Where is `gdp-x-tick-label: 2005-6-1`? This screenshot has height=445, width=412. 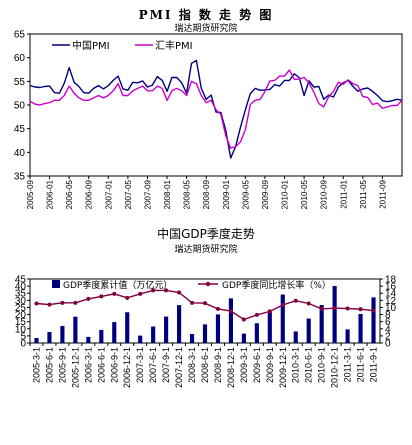
gdp-x-tick-label: 2005-6-1 is located at coordinates (49, 365).